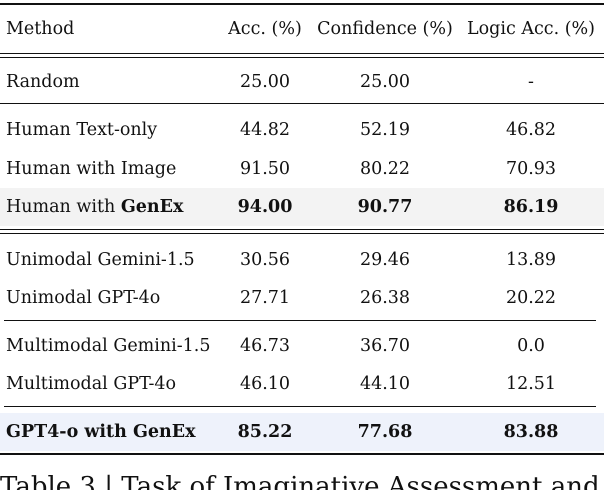 The width and height of the screenshot is (604, 490). Describe the element at coordinates (265, 346) in the screenshot. I see `row-acc: 46.73` at that location.